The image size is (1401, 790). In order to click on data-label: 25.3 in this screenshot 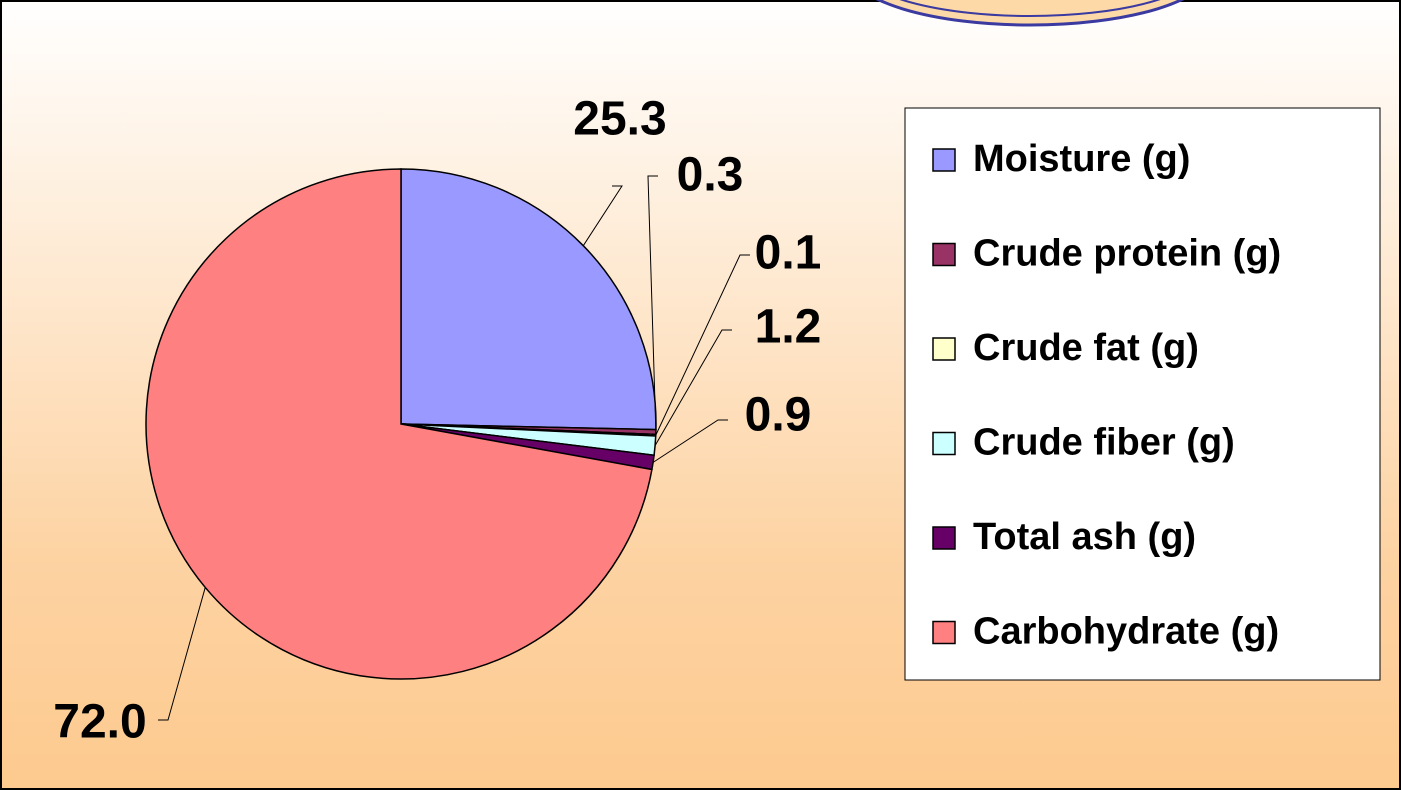, I will do `click(619, 119)`.